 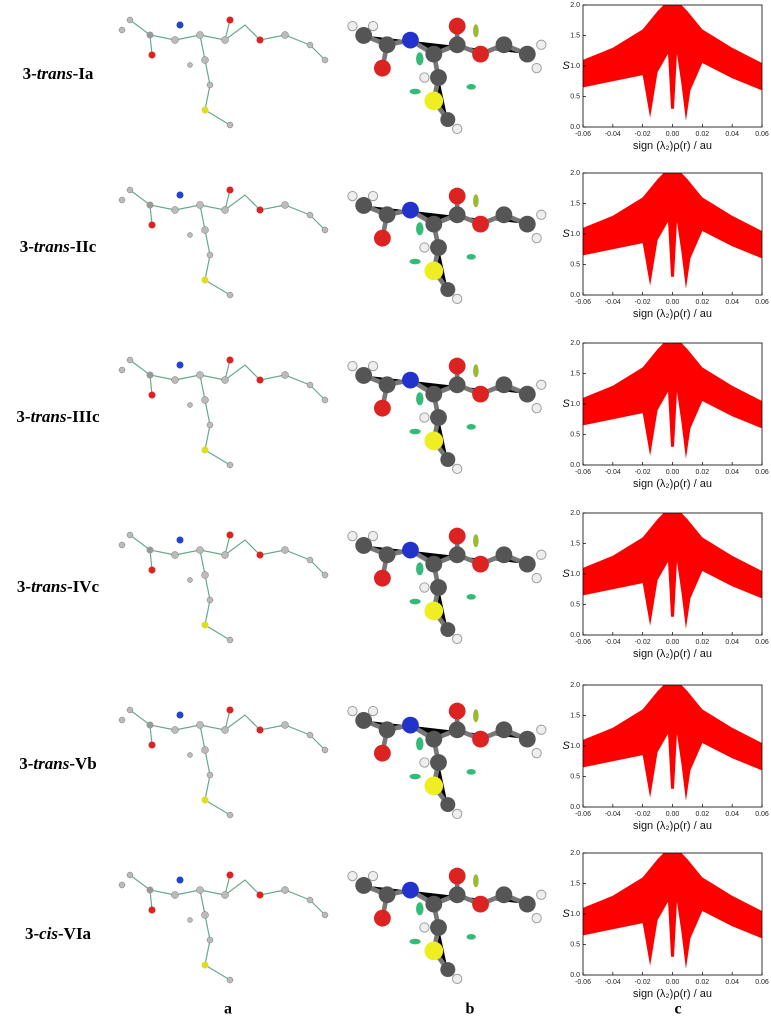 I want to click on row-label-part: -IIc, so click(x=83, y=246).